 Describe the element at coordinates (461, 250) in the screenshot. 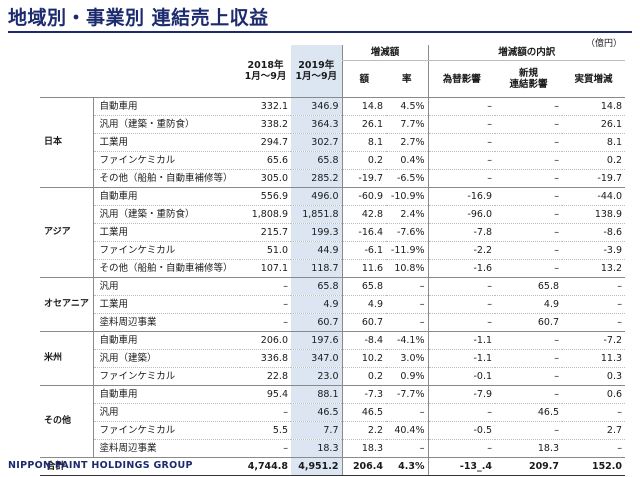

I see `value-cell: -2.2` at that location.